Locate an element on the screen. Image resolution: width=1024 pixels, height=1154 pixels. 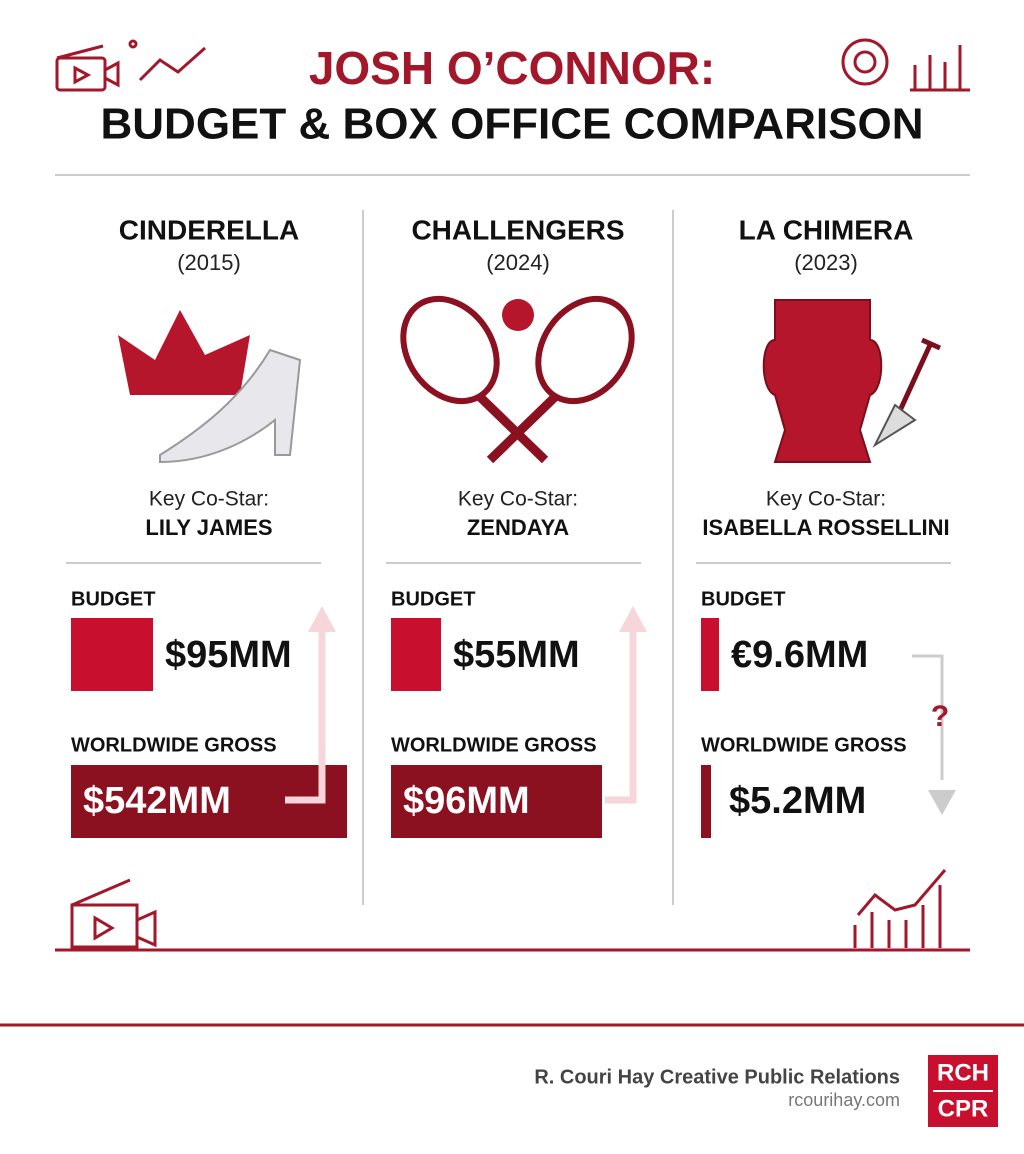
title: JOSH O’CONNOR: is located at coordinates (512, 68).